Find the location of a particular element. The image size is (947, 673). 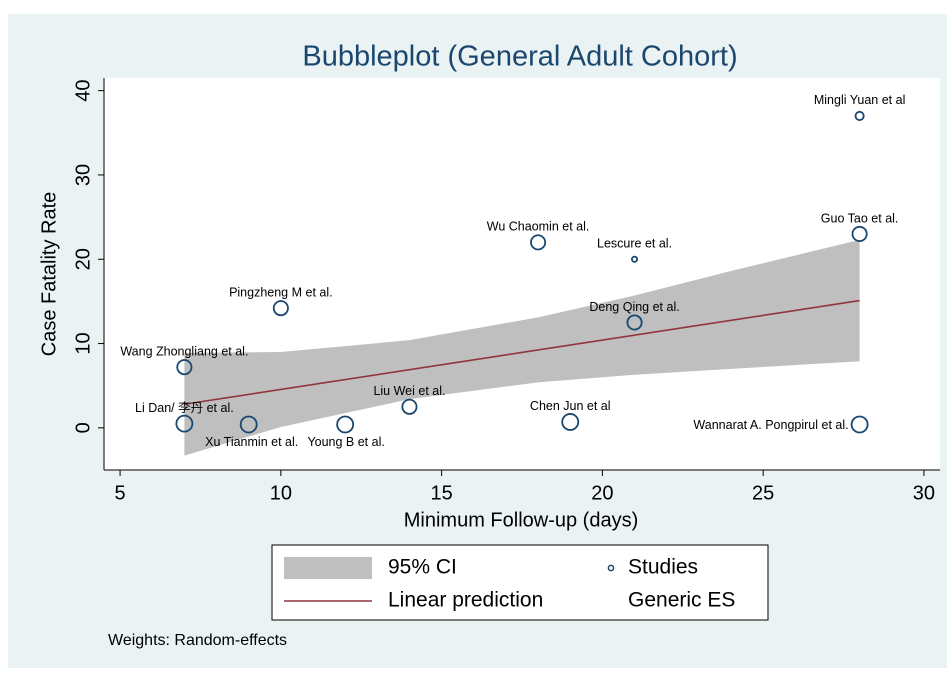

study-label: Li Dan/ 李丹 et al. is located at coordinates (184, 407).